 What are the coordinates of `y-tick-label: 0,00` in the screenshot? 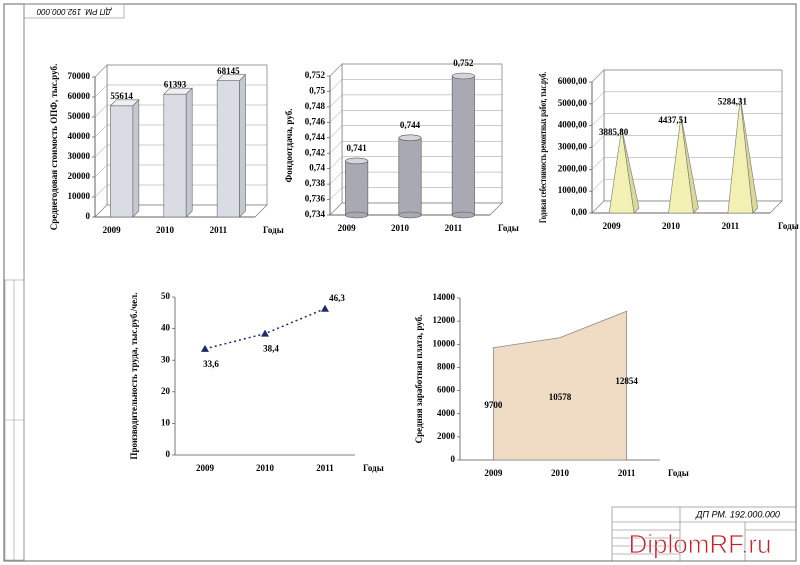 It's located at (579, 212).